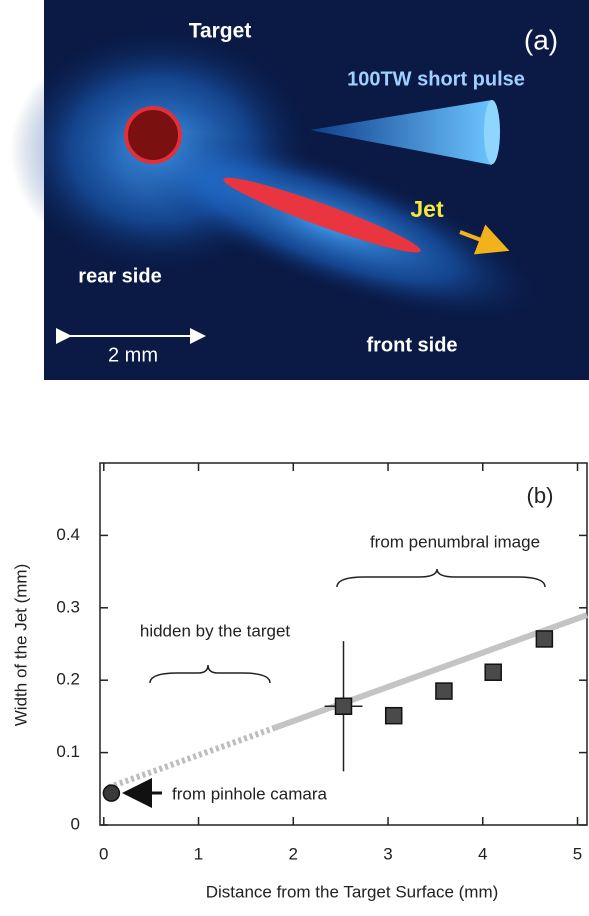 The image size is (589, 916). I want to click on x-tick-label: 3, so click(387, 853).